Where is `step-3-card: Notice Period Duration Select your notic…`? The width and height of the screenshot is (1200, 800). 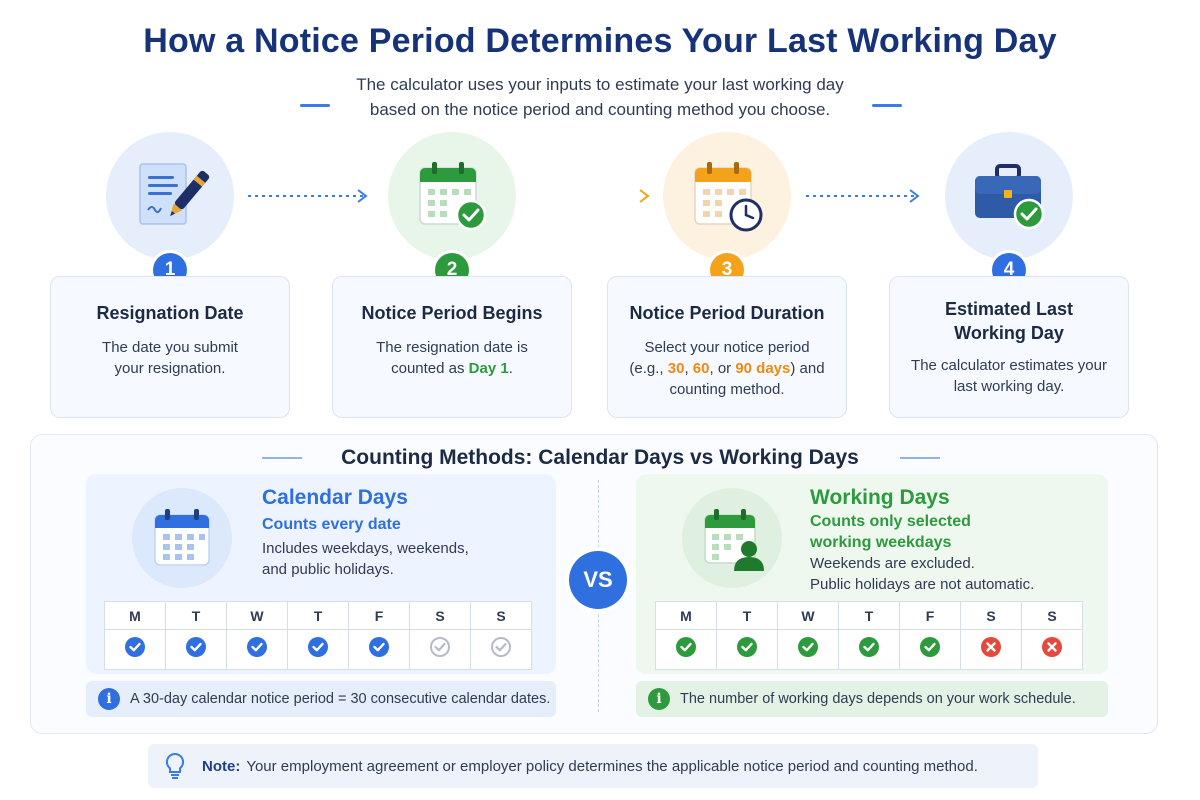 step-3-card: Notice Period Duration Select your notic… is located at coordinates (727, 347).